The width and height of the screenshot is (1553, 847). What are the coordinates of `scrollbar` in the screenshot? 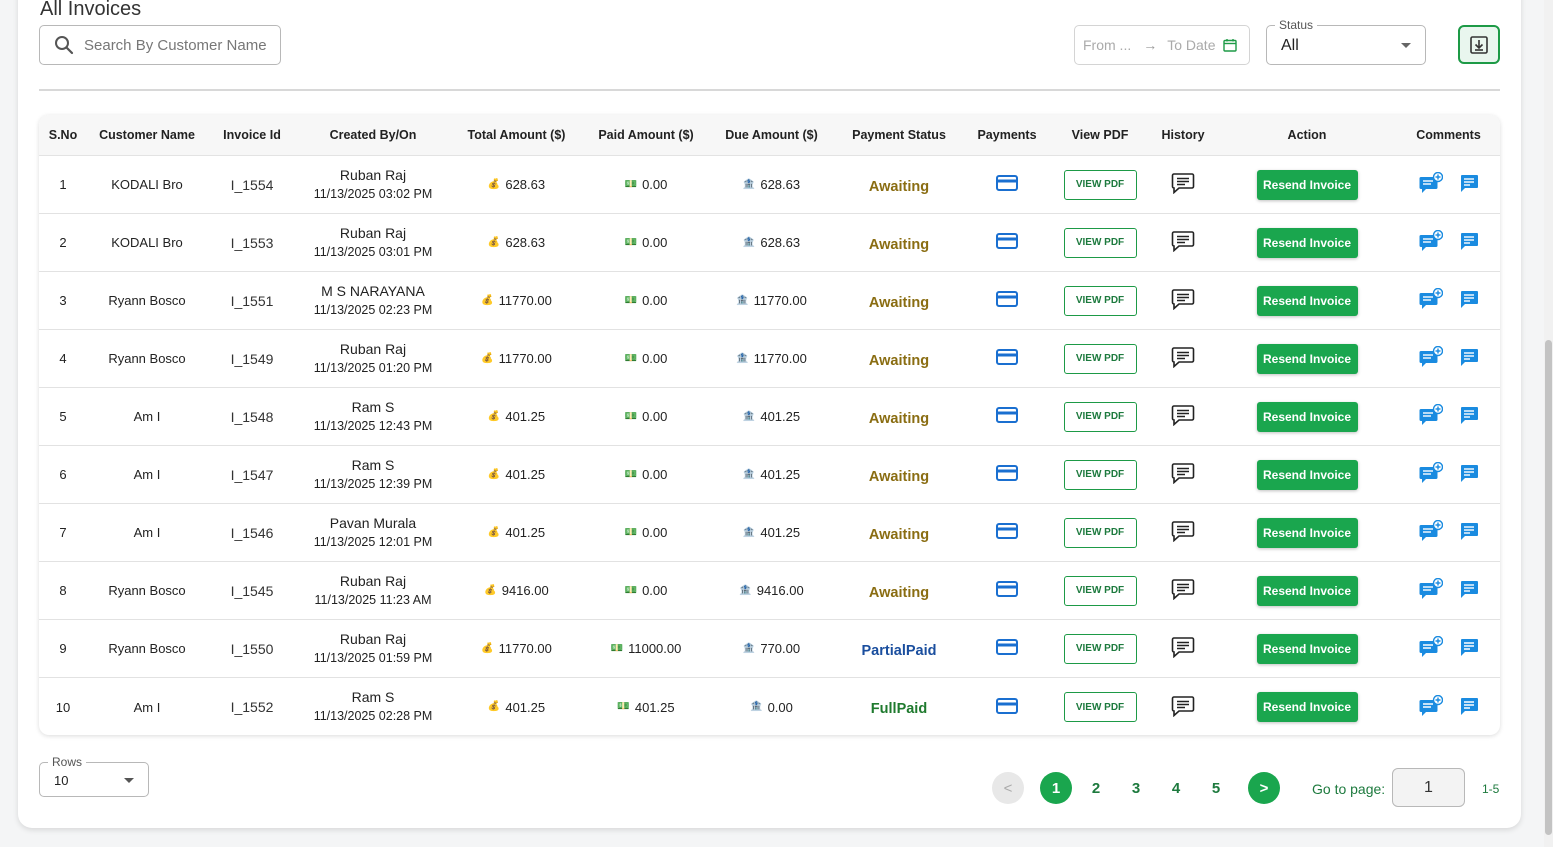 It's located at (1548, 423).